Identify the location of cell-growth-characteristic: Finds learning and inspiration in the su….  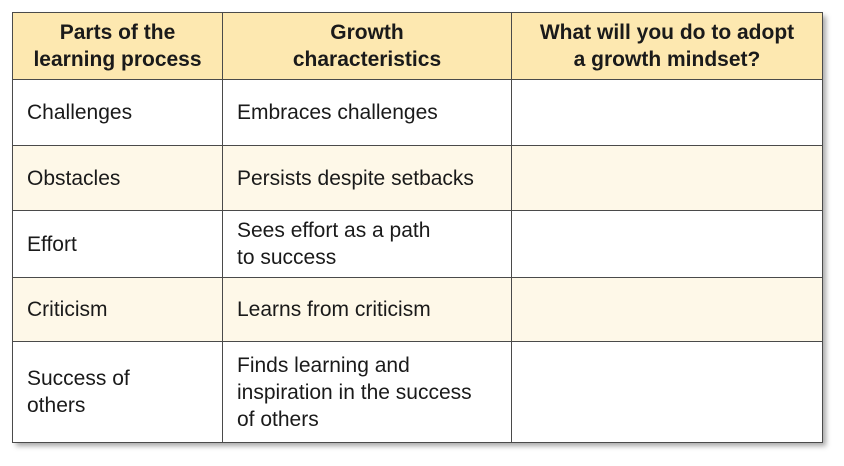
(367, 392).